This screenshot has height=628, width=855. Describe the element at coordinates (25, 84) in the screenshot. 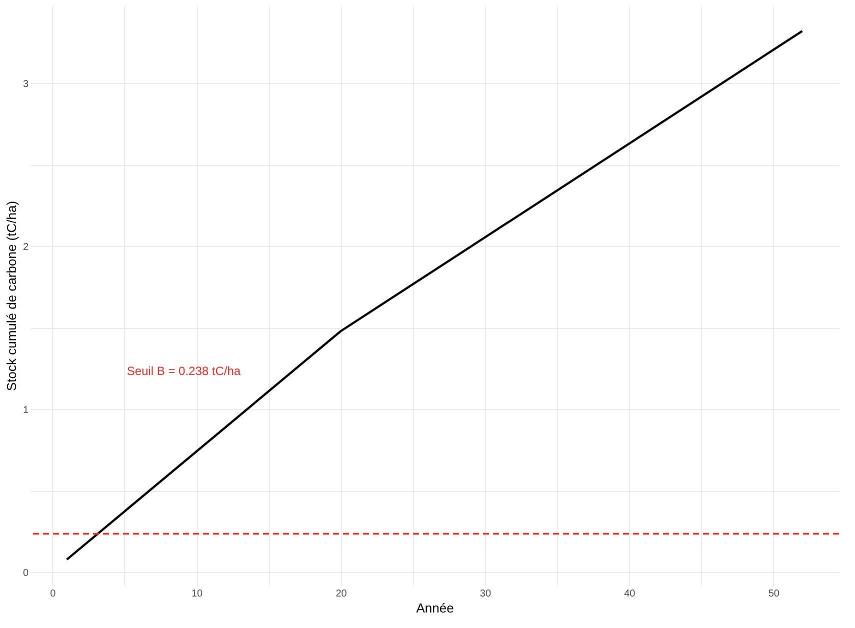

I see `y-tick-label: 3` at that location.